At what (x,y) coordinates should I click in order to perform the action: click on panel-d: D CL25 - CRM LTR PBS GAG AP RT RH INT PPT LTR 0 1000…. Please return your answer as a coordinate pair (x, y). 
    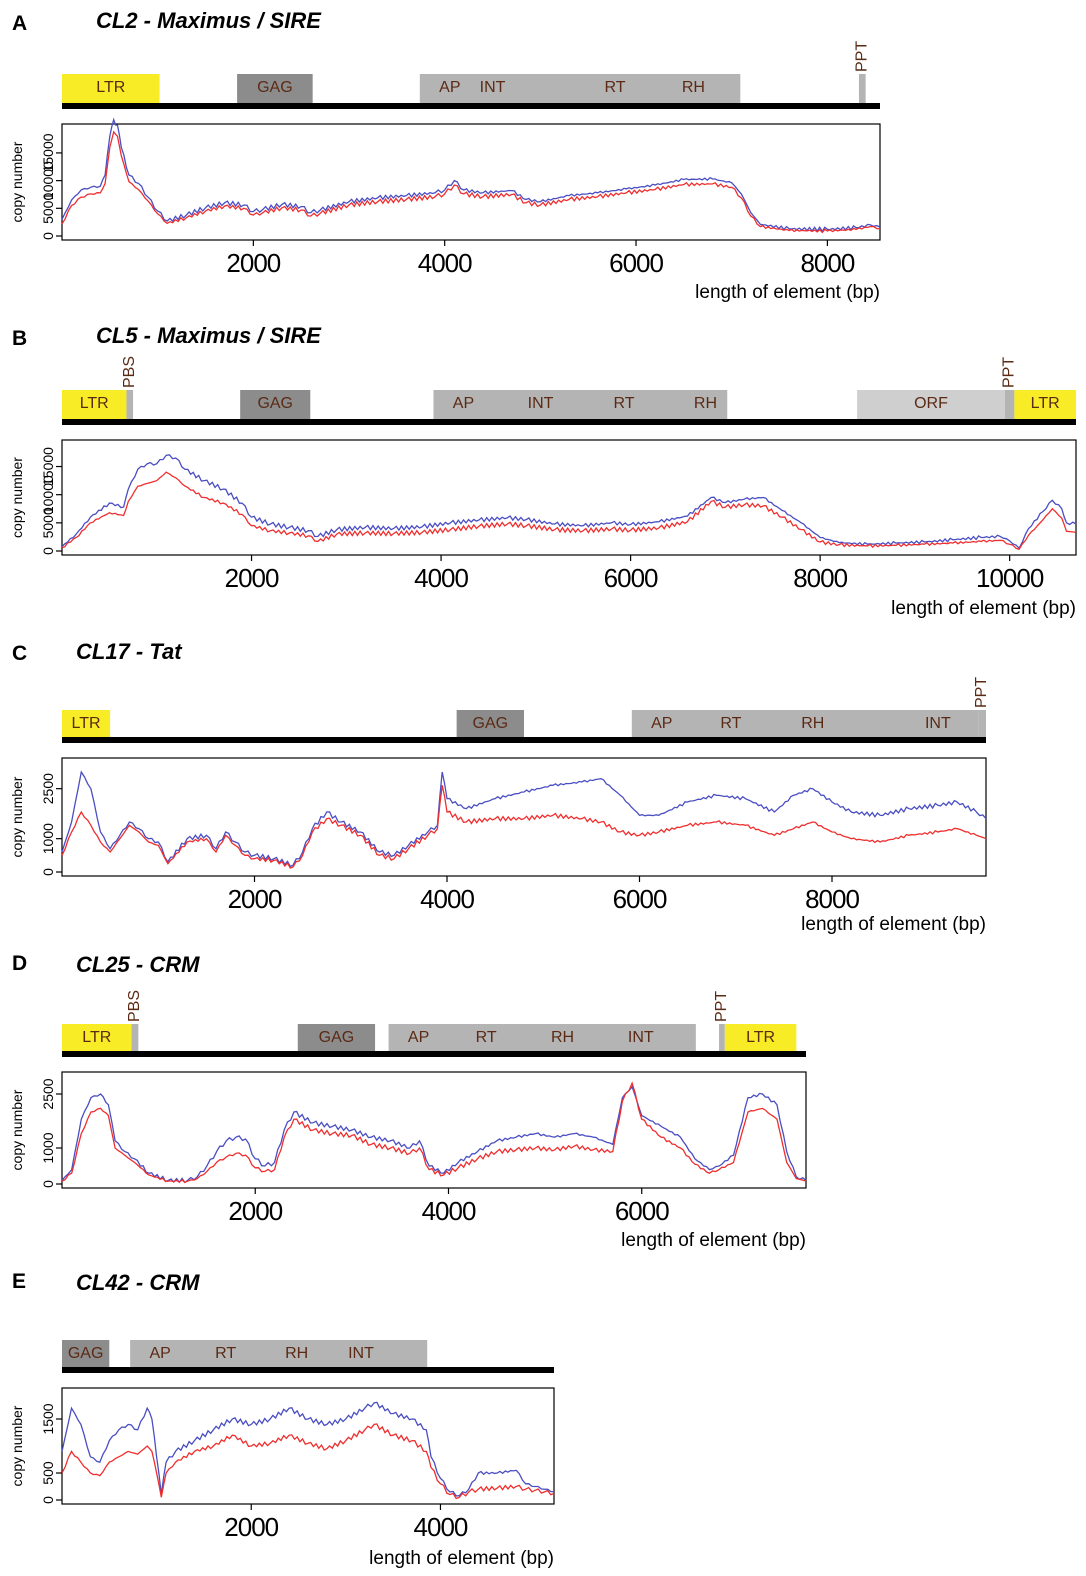
    Looking at the image, I should click on (408, 1101).